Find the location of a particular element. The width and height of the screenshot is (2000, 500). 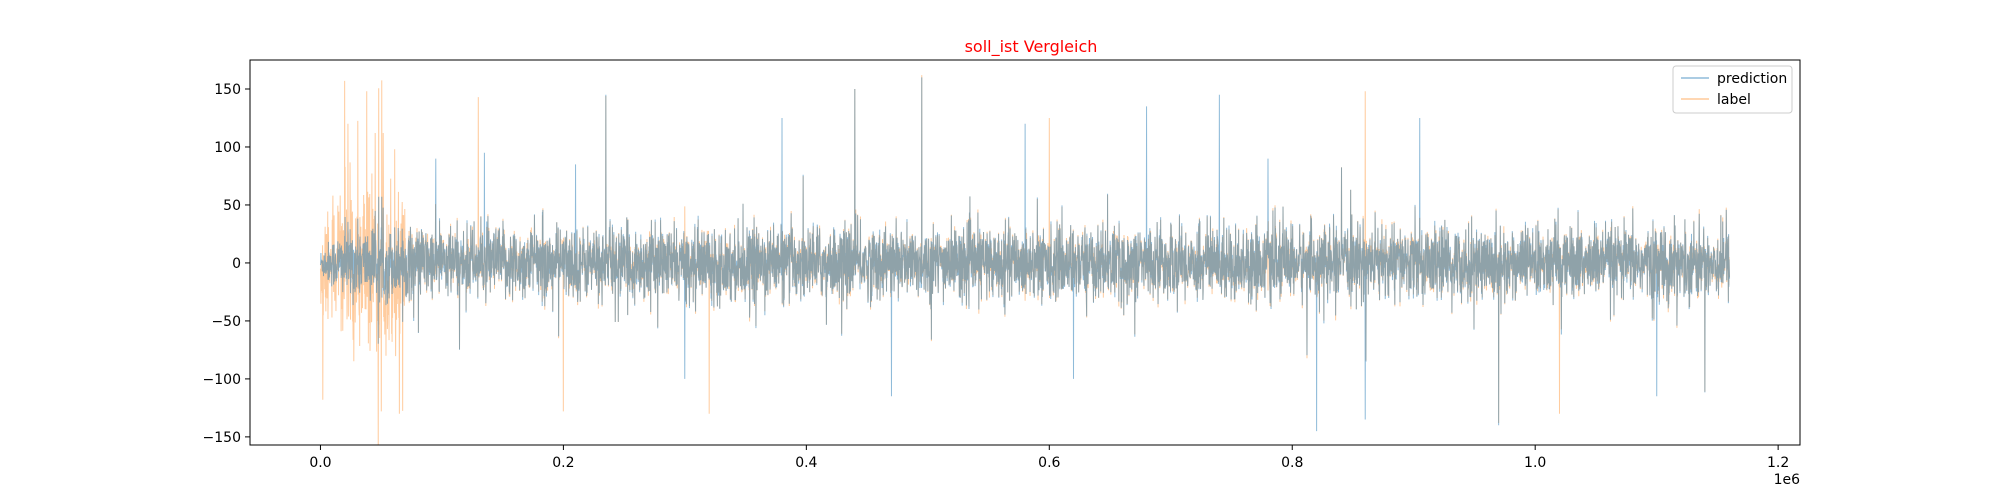

y-tick-label: −50 is located at coordinates (226, 322).